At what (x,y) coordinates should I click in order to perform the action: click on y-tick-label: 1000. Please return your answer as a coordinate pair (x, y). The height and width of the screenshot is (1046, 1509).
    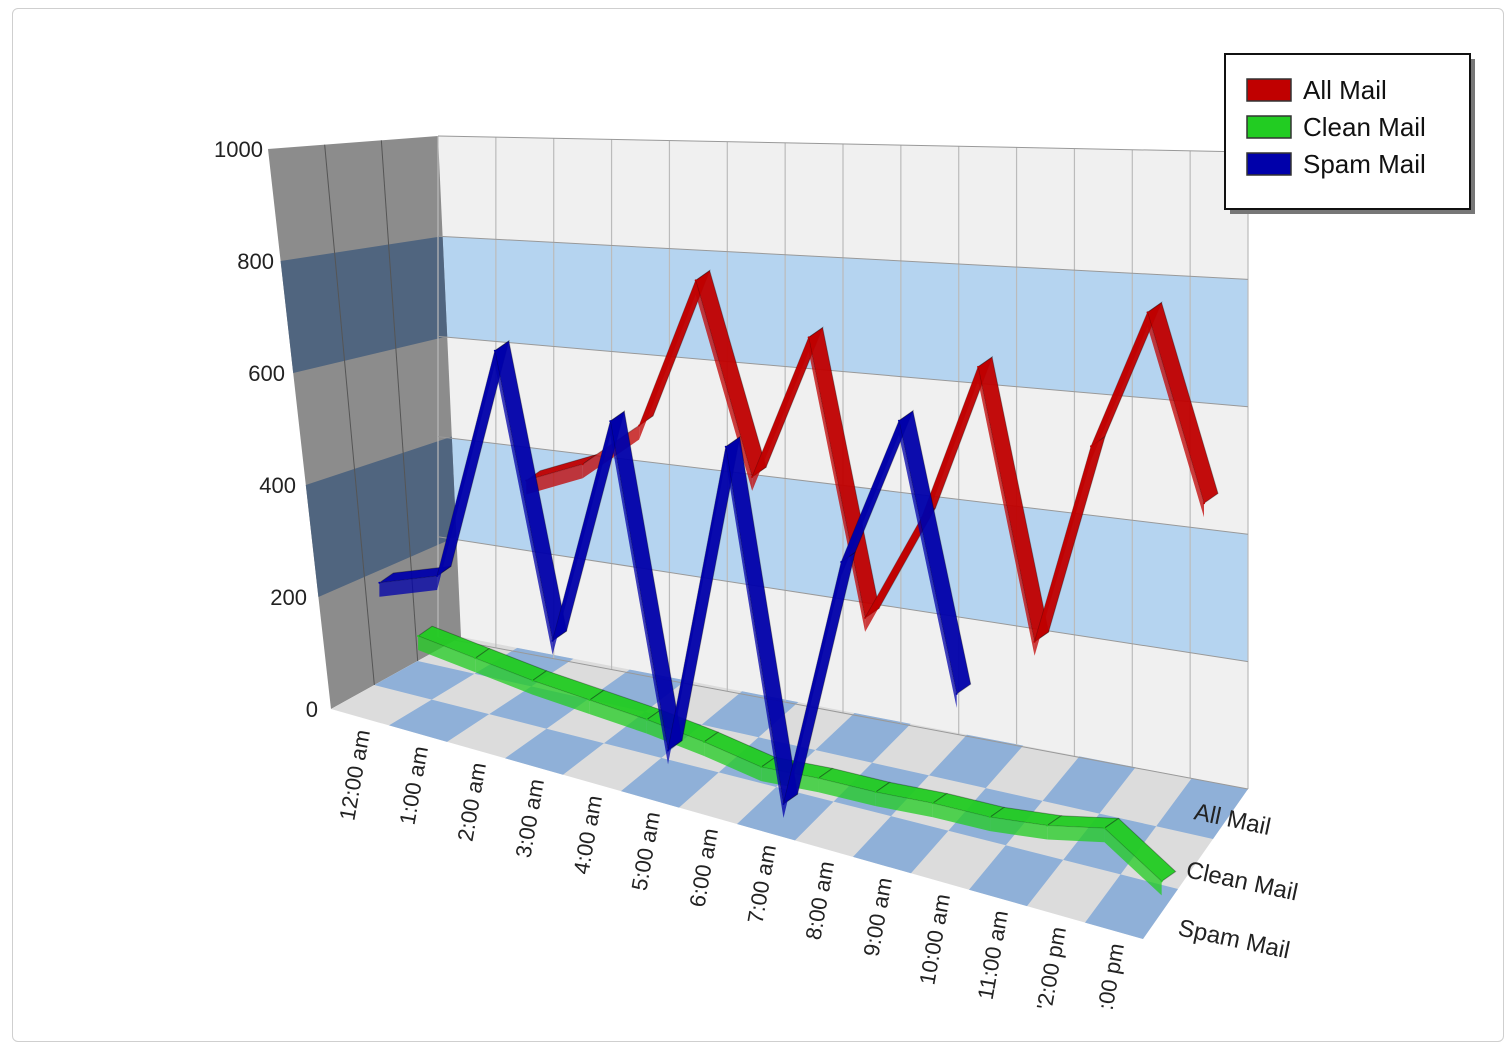
    Looking at the image, I should click on (238, 149).